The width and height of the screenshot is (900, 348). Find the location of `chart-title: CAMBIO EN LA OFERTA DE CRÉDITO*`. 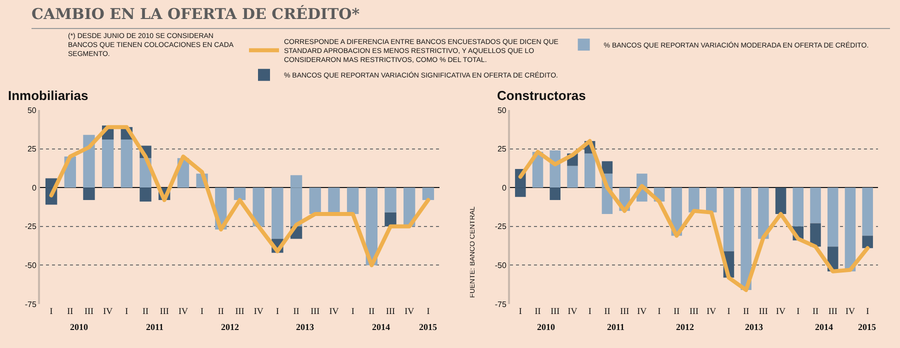

chart-title: CAMBIO EN LA OFERTA DE CRÉDITO* is located at coordinates (196, 14).